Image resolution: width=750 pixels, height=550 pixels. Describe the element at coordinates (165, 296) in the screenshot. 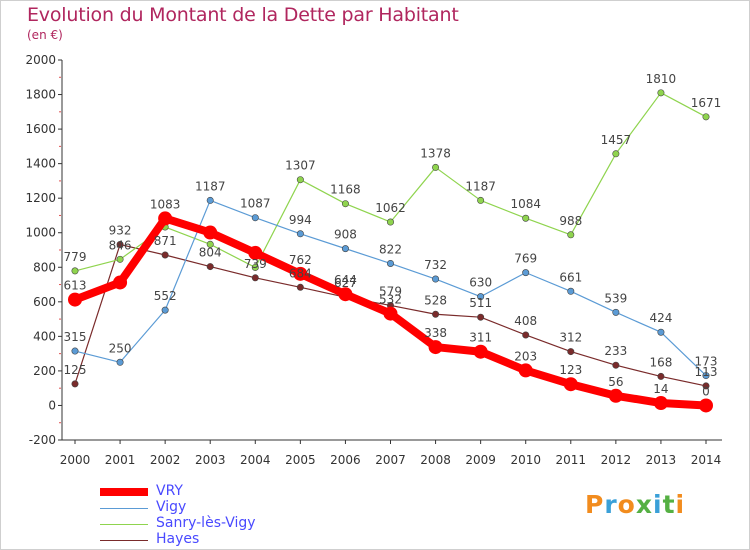

I see `data-label: 552` at that location.